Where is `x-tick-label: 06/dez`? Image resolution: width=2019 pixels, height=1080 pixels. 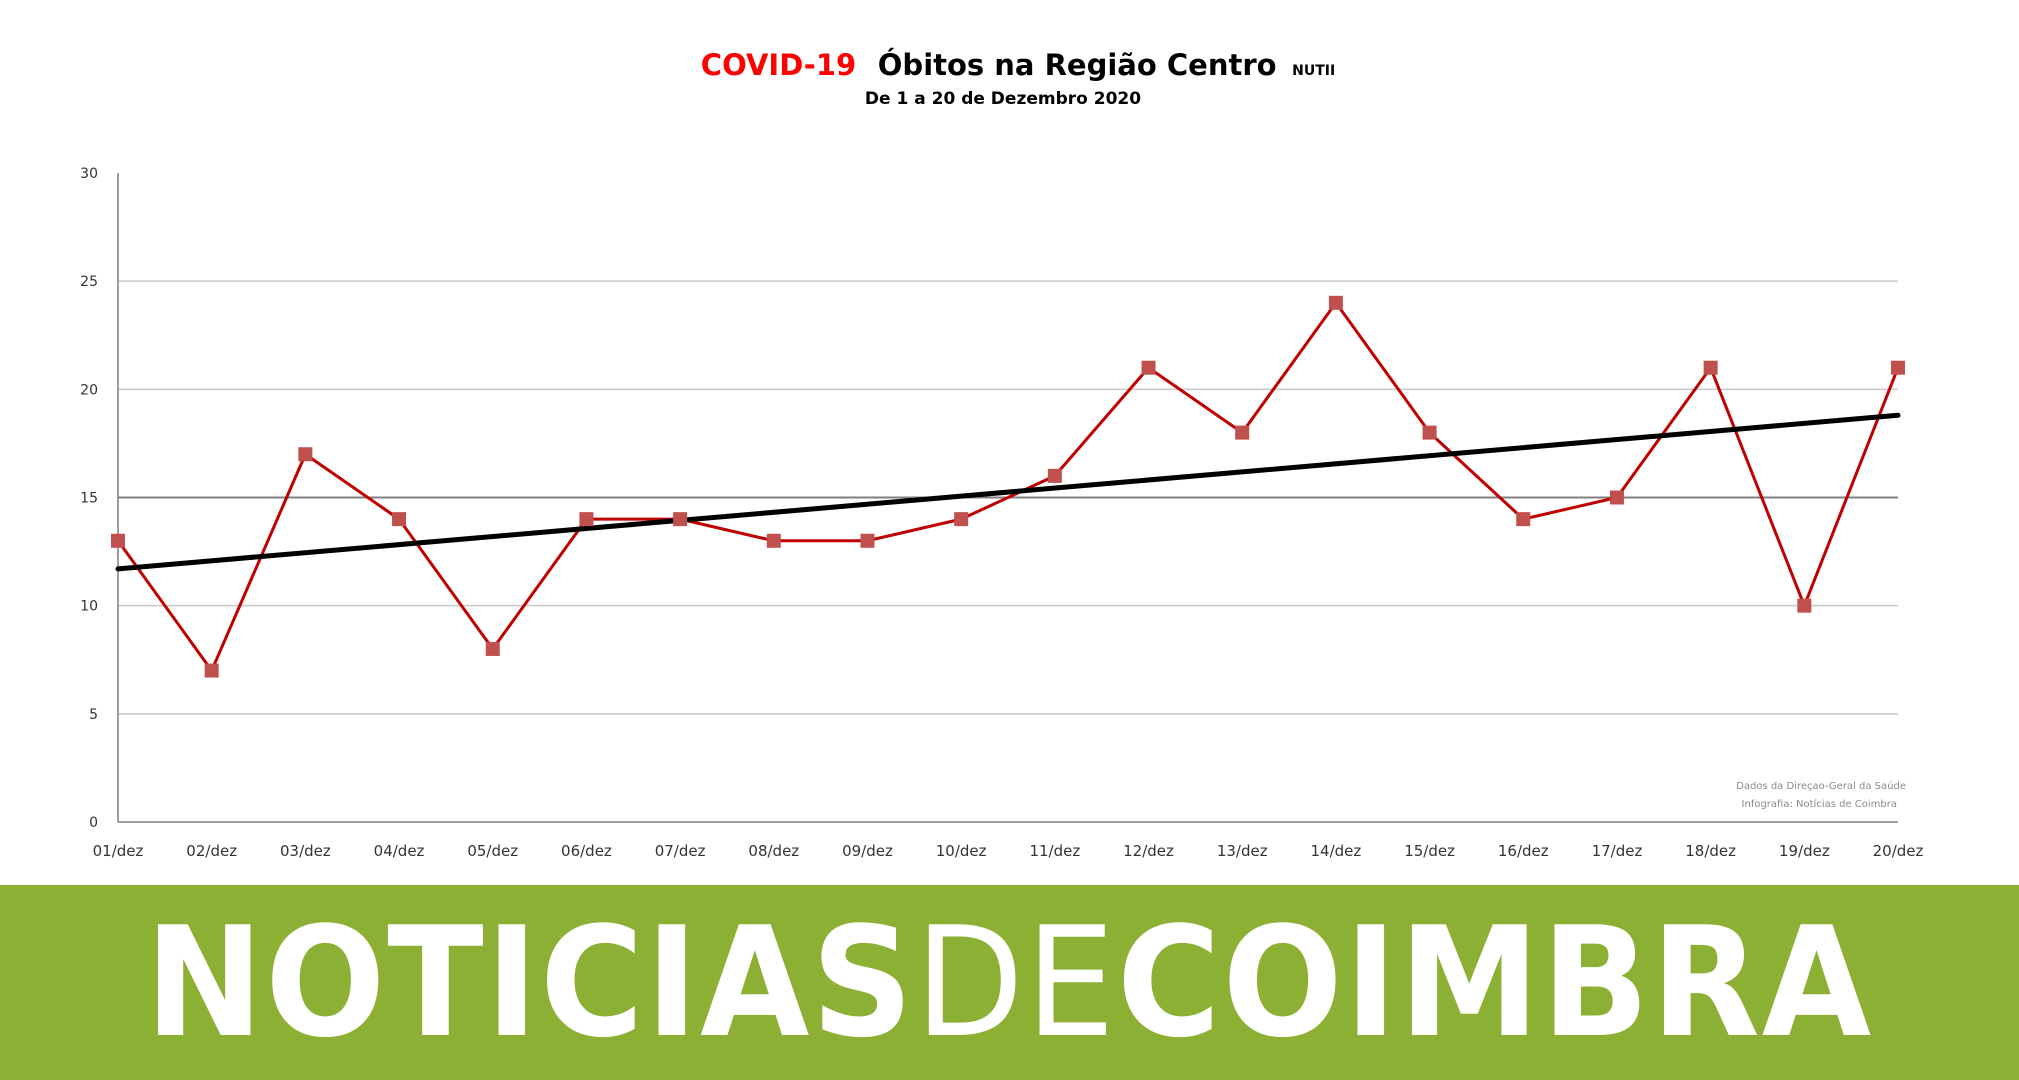
x-tick-label: 06/dez is located at coordinates (586, 851).